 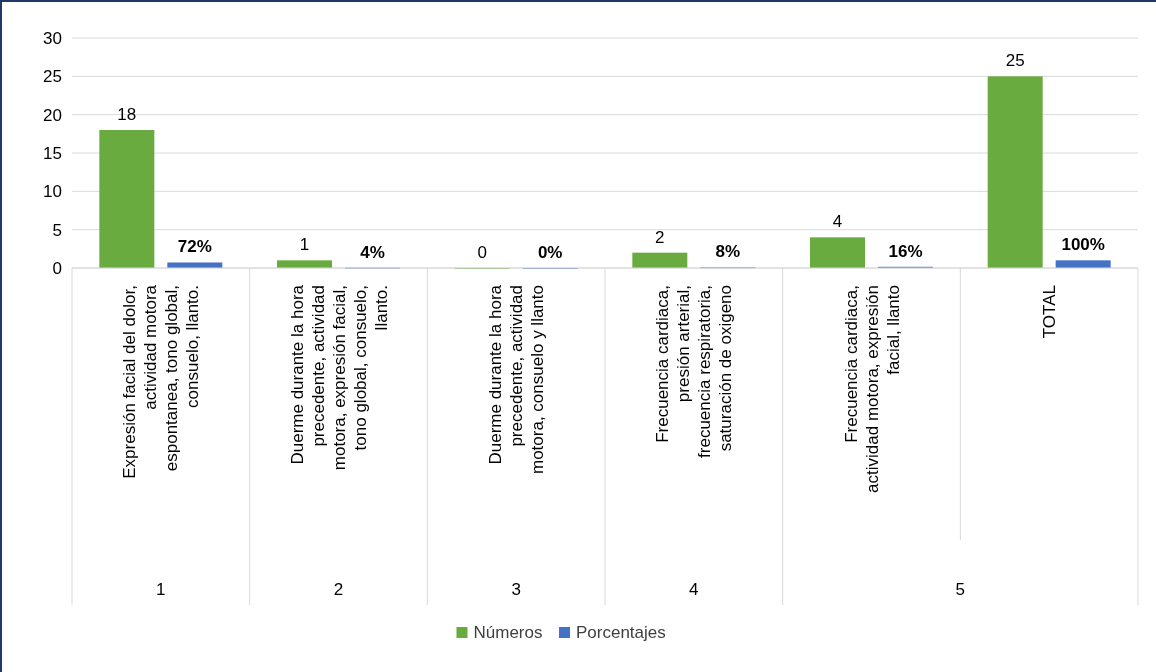 I want to click on data-label: 16%, so click(x=905, y=251).